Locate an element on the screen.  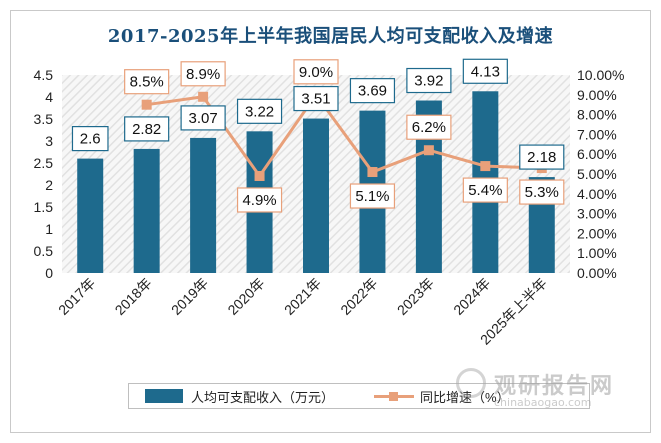
income-data-label: 4.13 is located at coordinates (485, 71).